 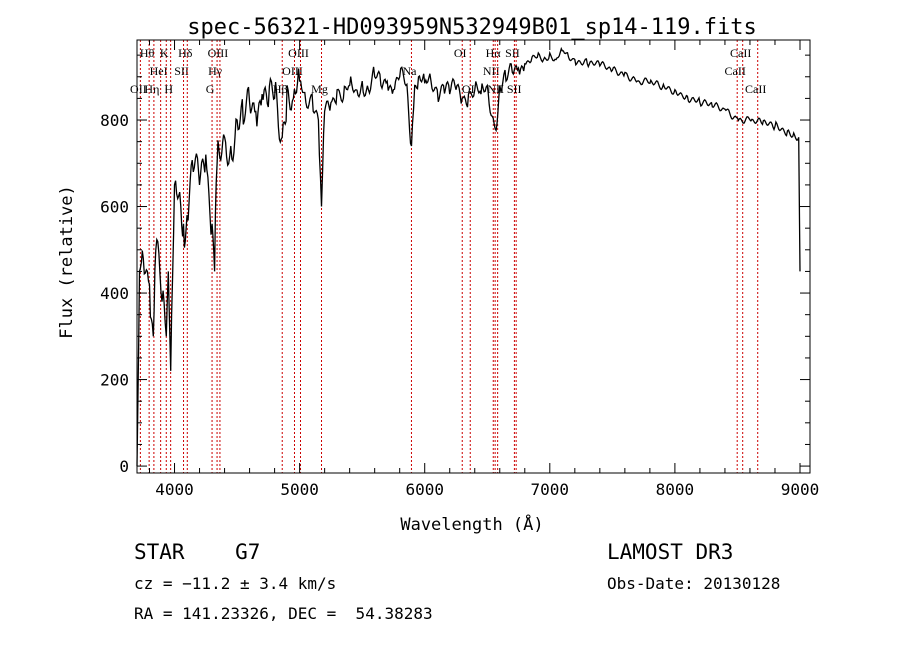 I want to click on y-tick-label: 0, so click(x=124, y=466).